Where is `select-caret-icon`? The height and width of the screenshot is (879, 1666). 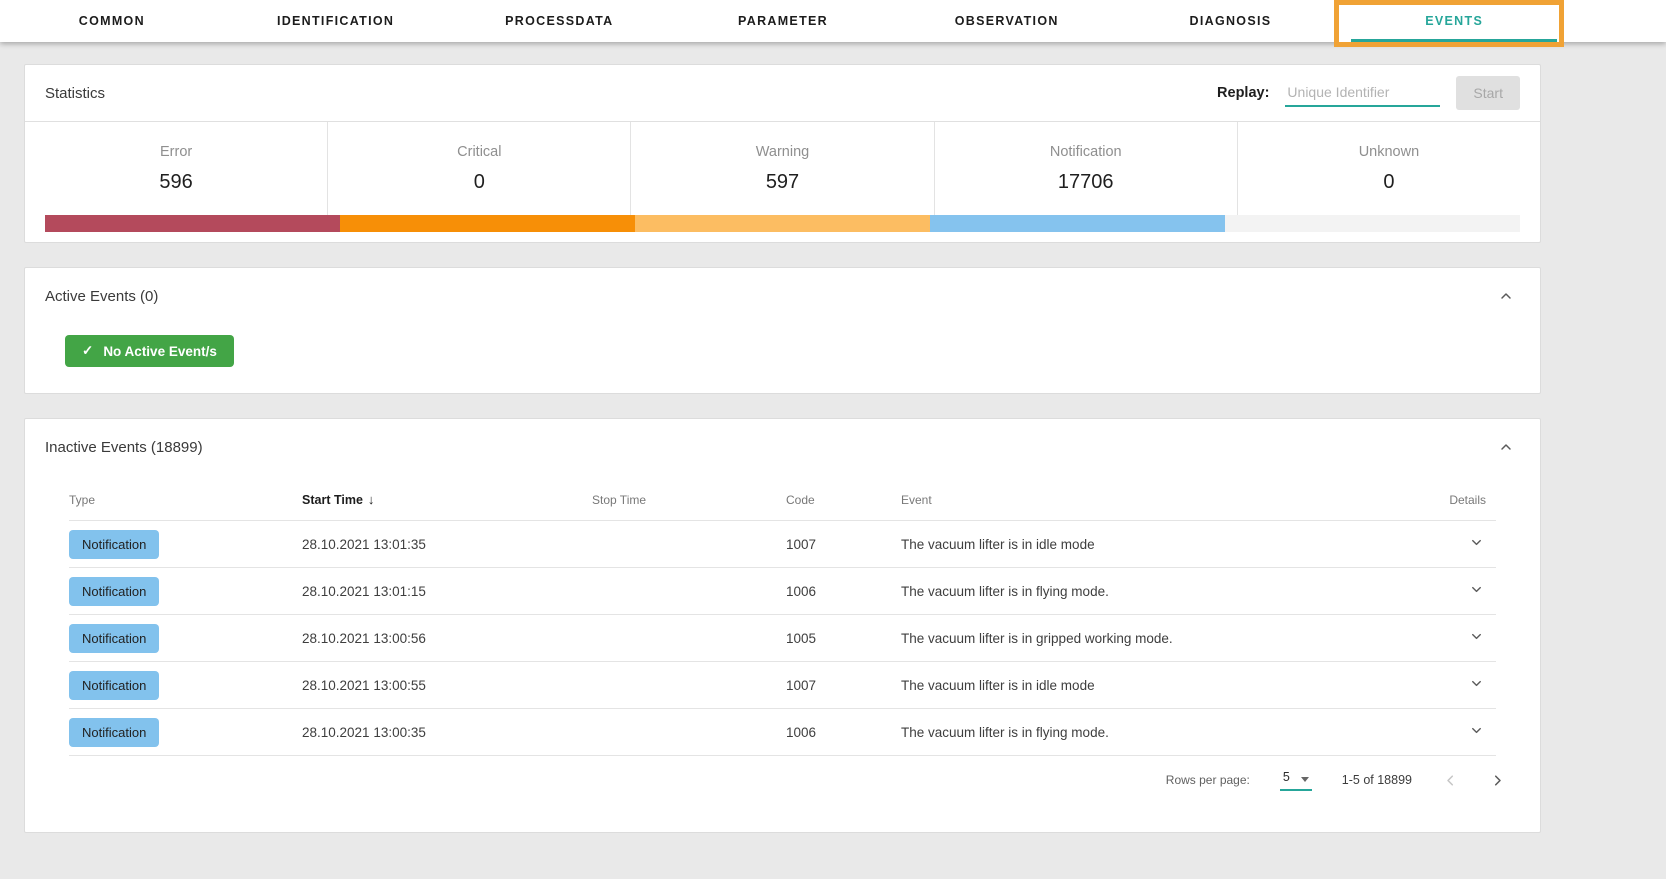
select-caret-icon is located at coordinates (1304, 779).